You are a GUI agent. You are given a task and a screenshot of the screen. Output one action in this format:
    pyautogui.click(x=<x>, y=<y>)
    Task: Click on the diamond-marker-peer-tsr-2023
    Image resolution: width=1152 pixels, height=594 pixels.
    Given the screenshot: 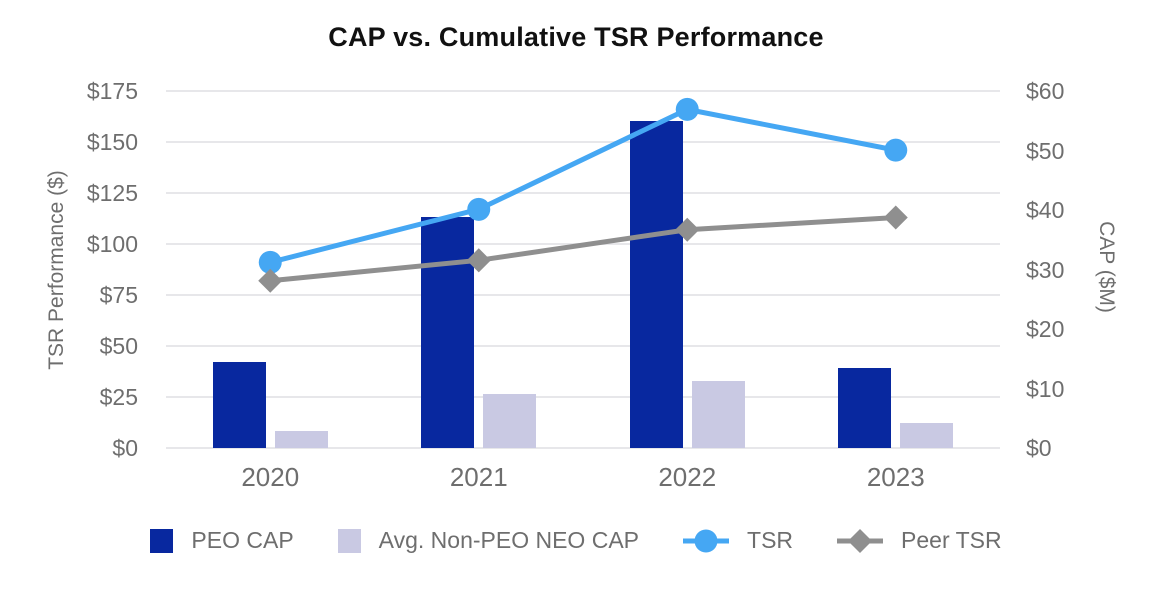 What is the action you would take?
    pyautogui.click(x=895, y=217)
    